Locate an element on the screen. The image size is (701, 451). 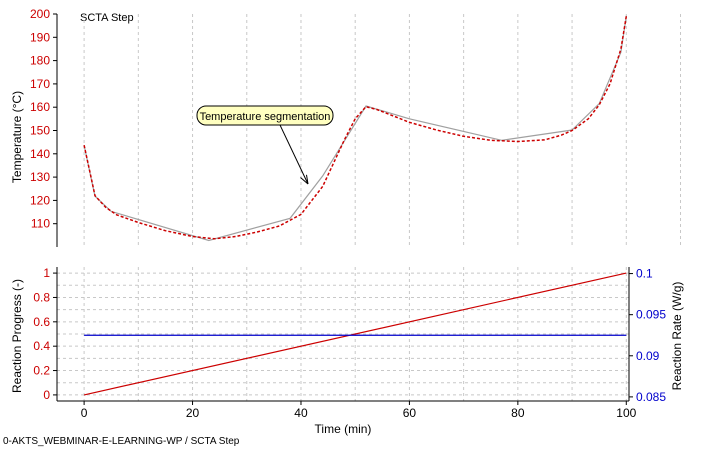
right-y-tick-label: 0.09 is located at coordinates (648, 356).